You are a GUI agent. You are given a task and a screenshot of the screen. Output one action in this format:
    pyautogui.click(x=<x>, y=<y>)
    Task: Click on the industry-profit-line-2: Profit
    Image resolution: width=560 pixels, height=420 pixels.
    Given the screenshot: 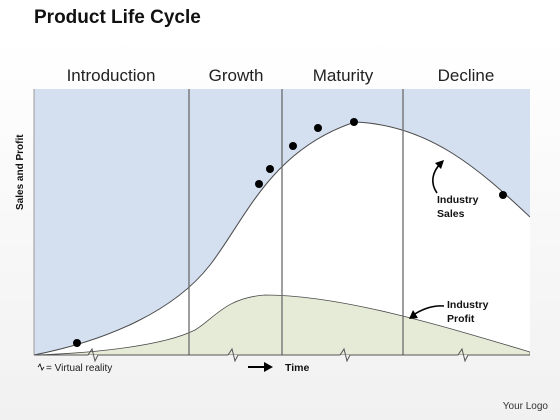 What is the action you would take?
    pyautogui.click(x=461, y=319)
    